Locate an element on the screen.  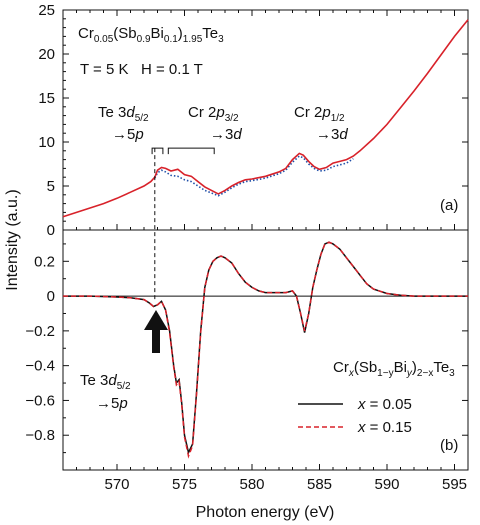
panel-a-conditions: T = 5 K H = 0.1 T is located at coordinates (141, 69).